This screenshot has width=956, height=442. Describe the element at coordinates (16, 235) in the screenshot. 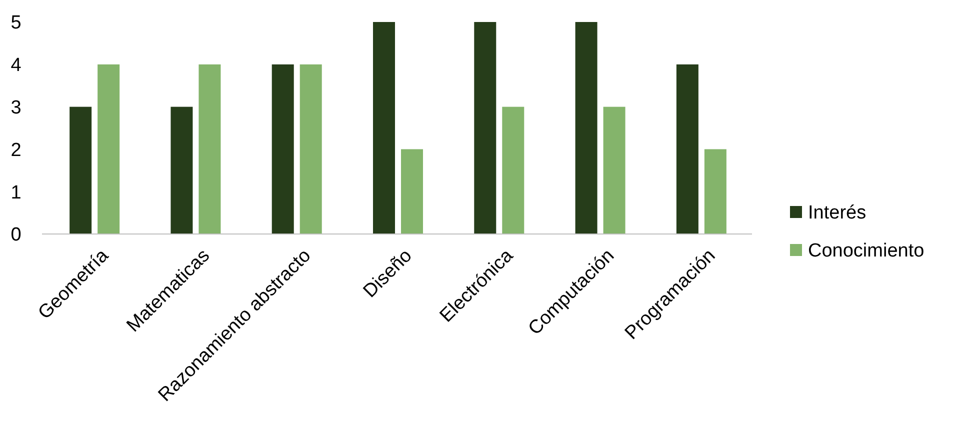

I see `y-tick-label: 0` at that location.